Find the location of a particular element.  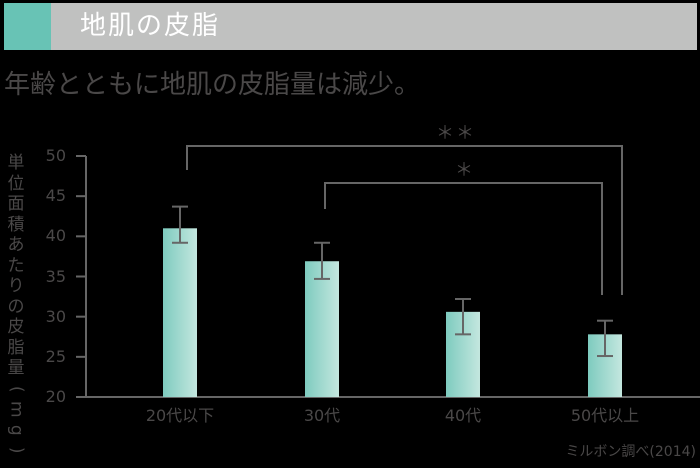

source-note: ミルボン調べ(2014) is located at coordinates (630, 452).